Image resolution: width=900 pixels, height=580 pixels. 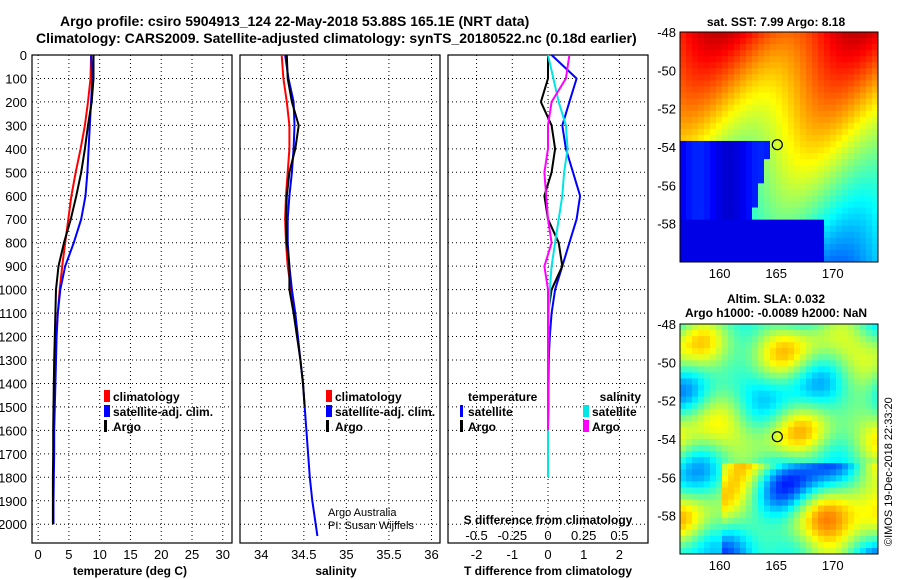 I want to click on depth-tick-label: 200, so click(x=16, y=102).